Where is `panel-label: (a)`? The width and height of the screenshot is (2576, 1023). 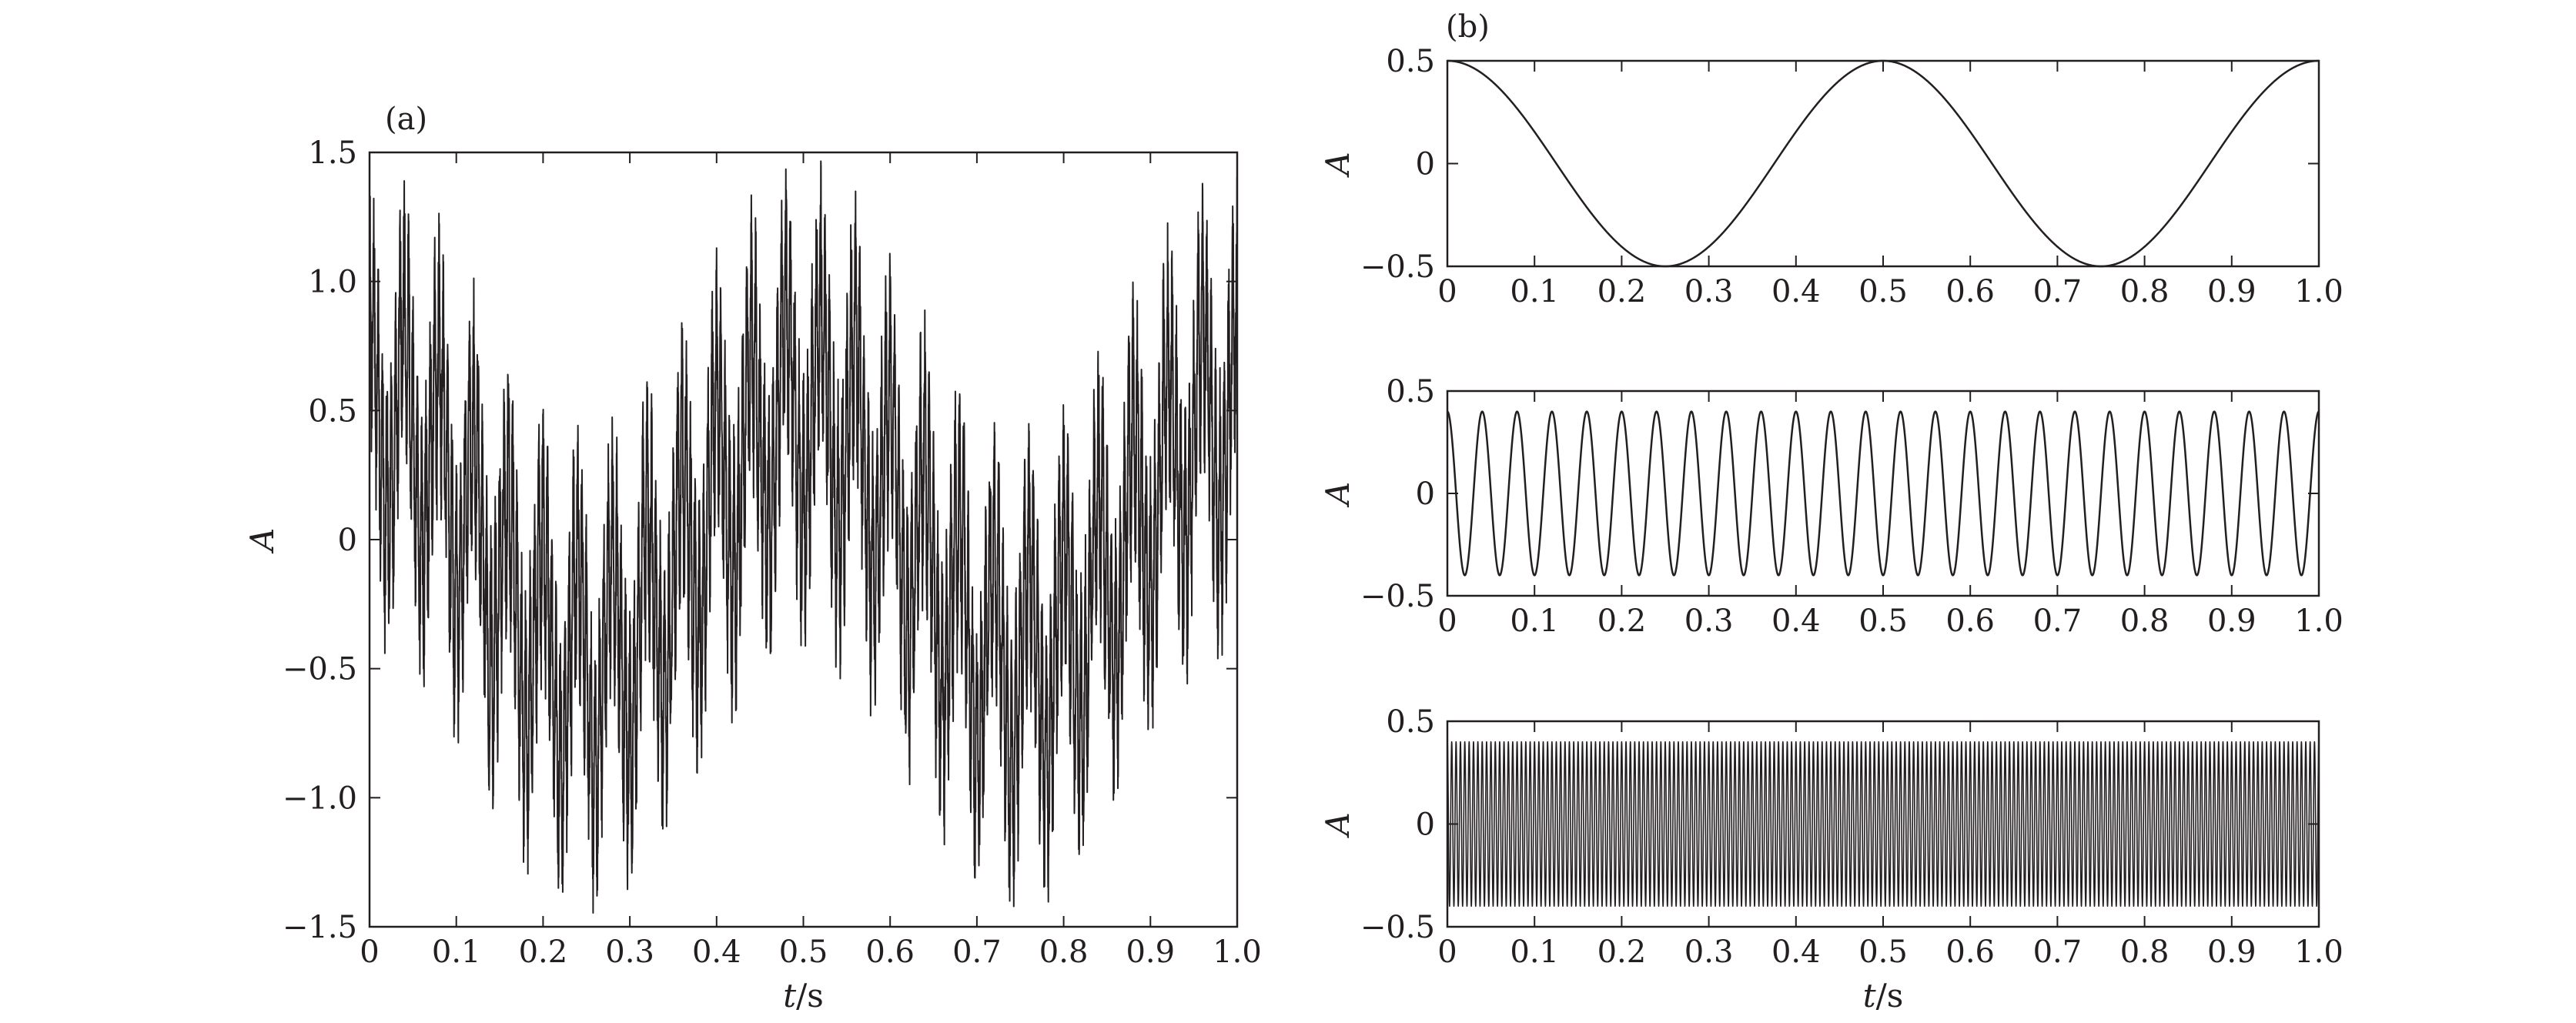 panel-label: (a) is located at coordinates (406, 119).